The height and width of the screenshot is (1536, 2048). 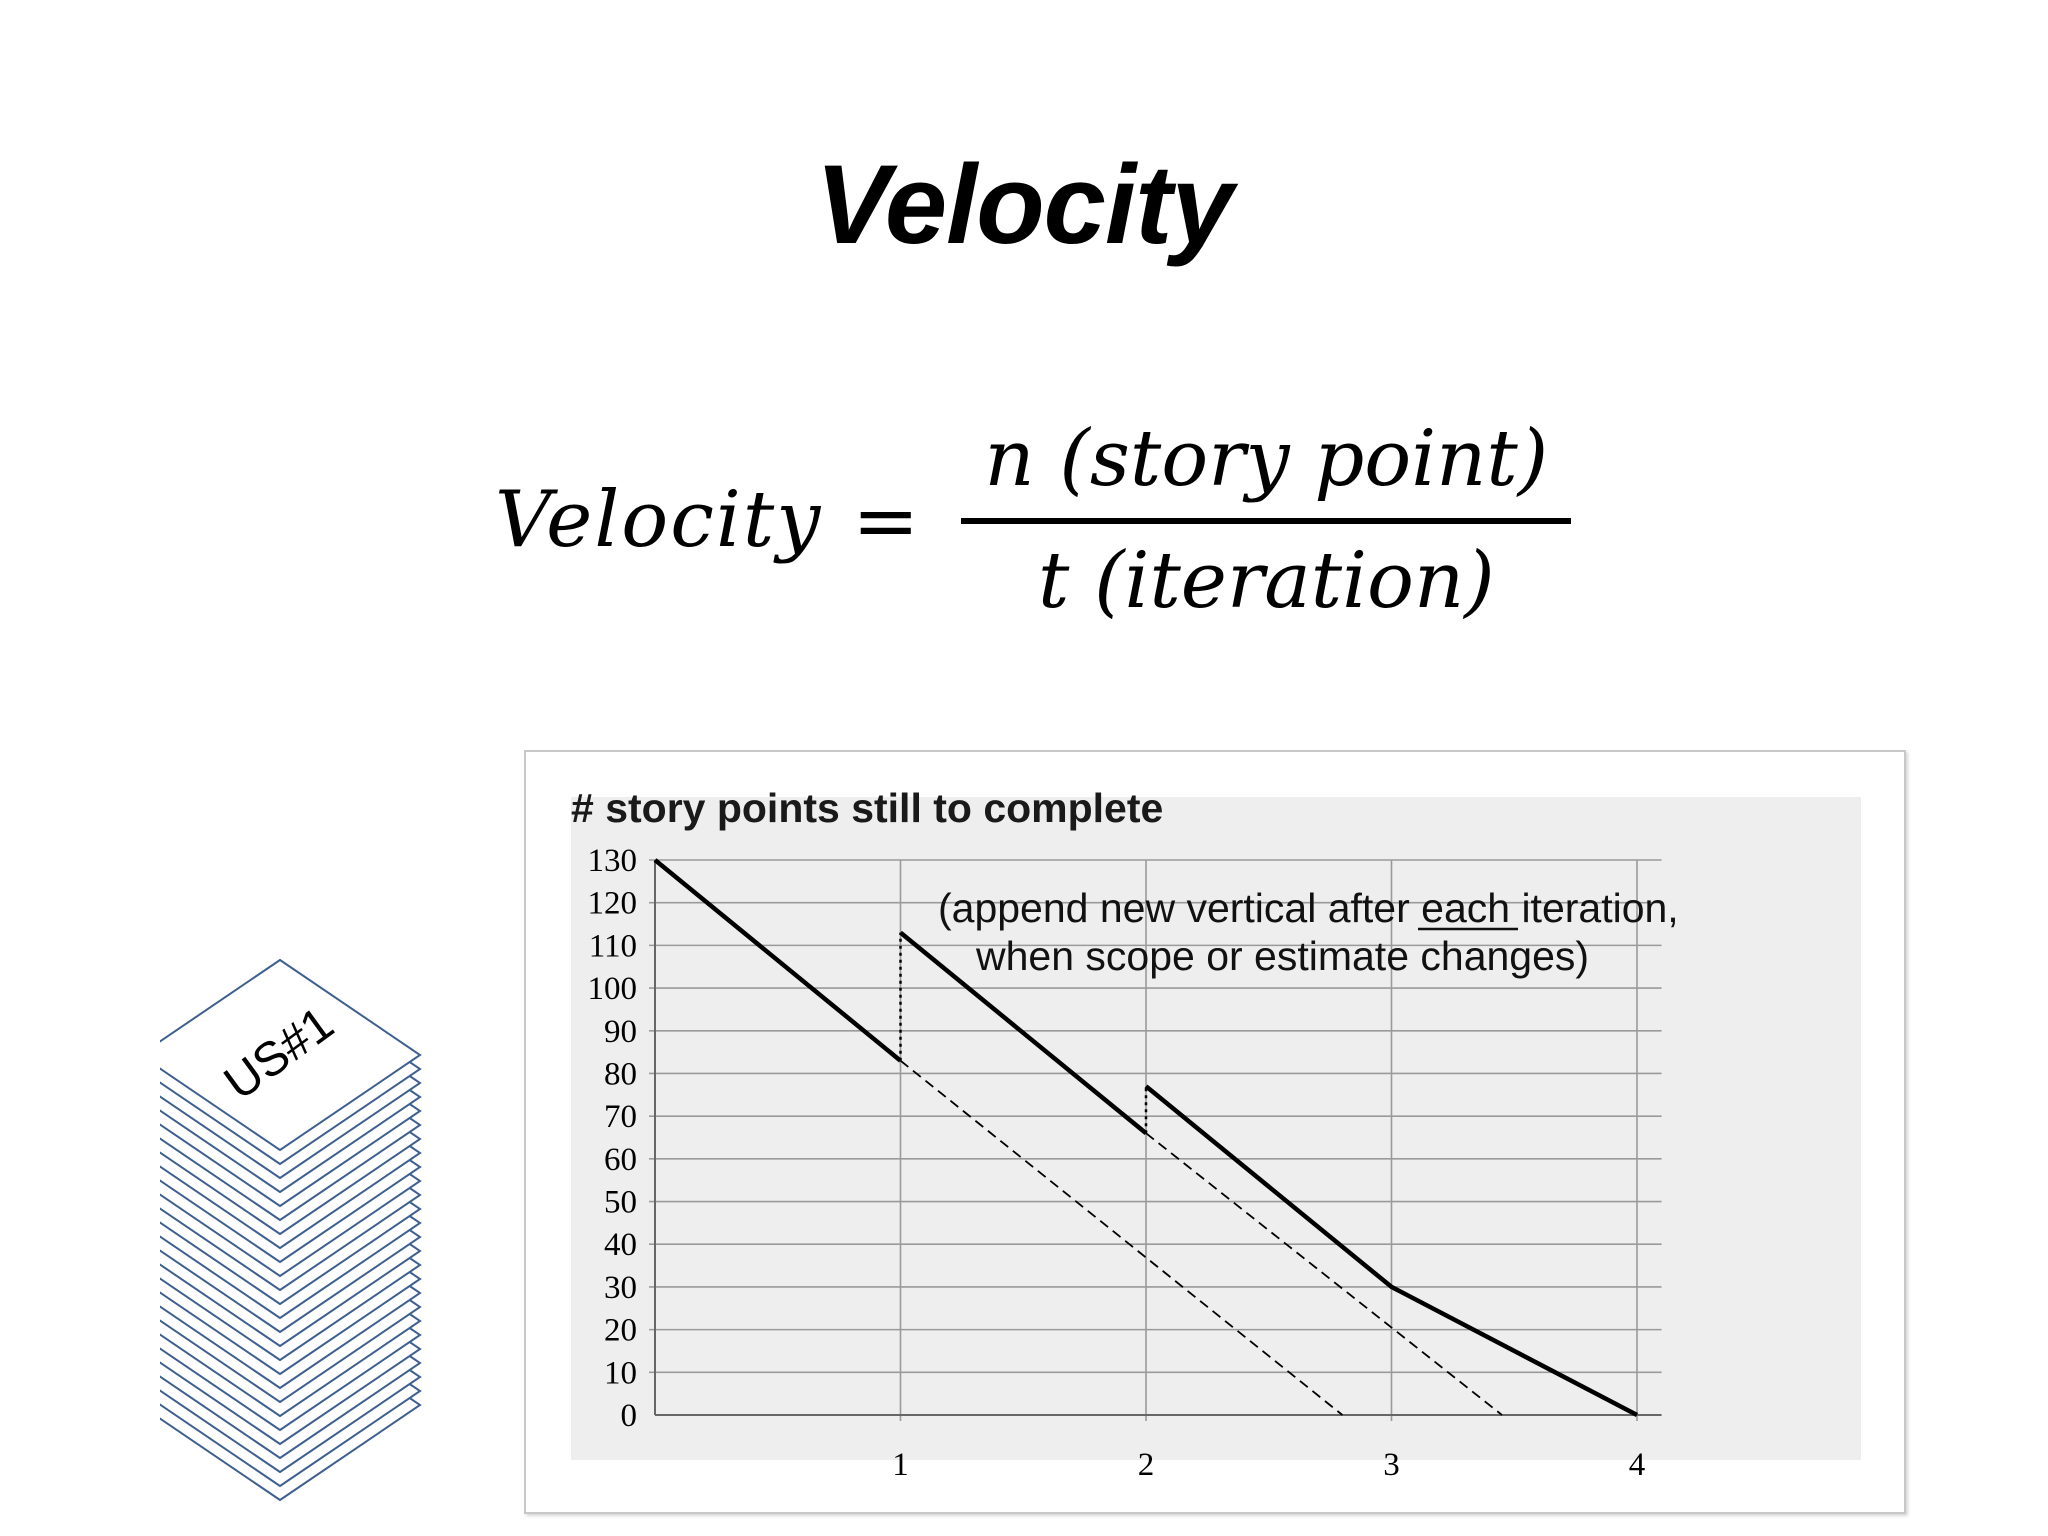 I want to click on formula-fraction: n (story point) t (iteration), so click(x=1266, y=520).